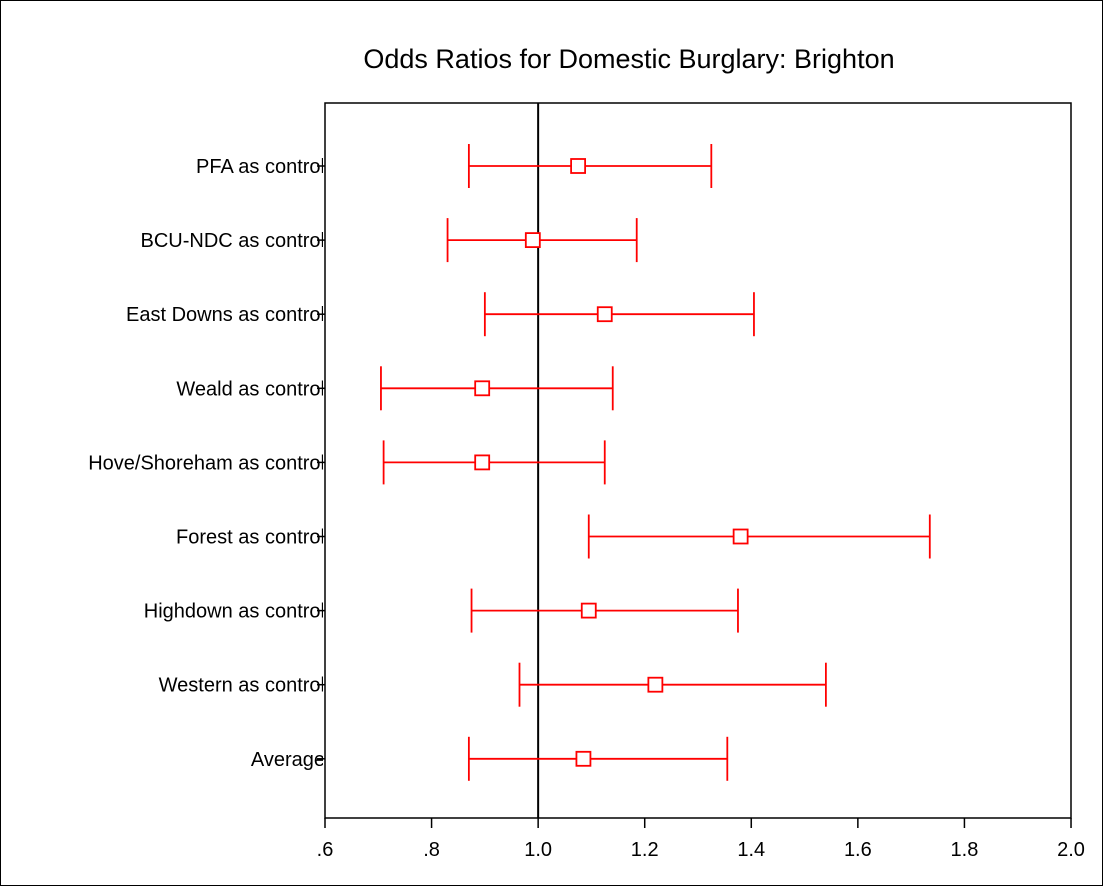 The height and width of the screenshot is (886, 1103). What do you see at coordinates (325, 850) in the screenshot?
I see `x-tick-label: .6` at bounding box center [325, 850].